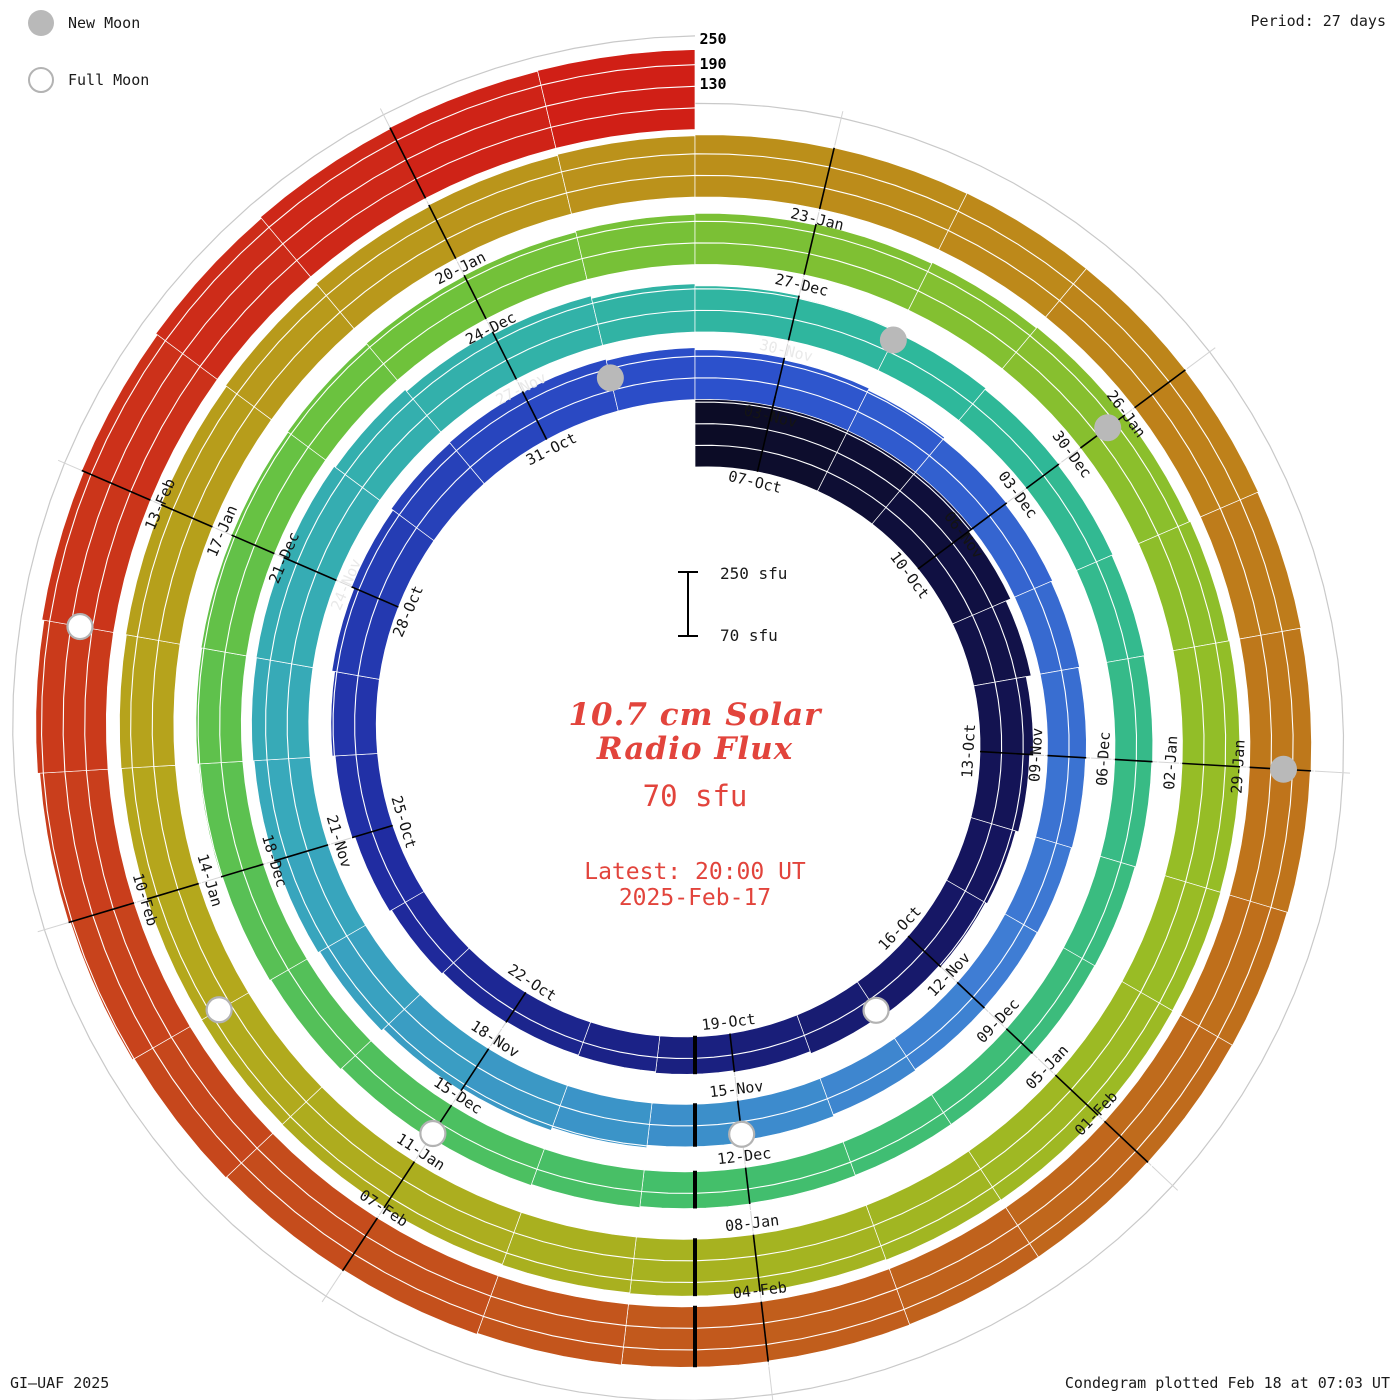  Describe the element at coordinates (695, 796) in the screenshot. I see `current-flux-value: 70 sfu` at that location.